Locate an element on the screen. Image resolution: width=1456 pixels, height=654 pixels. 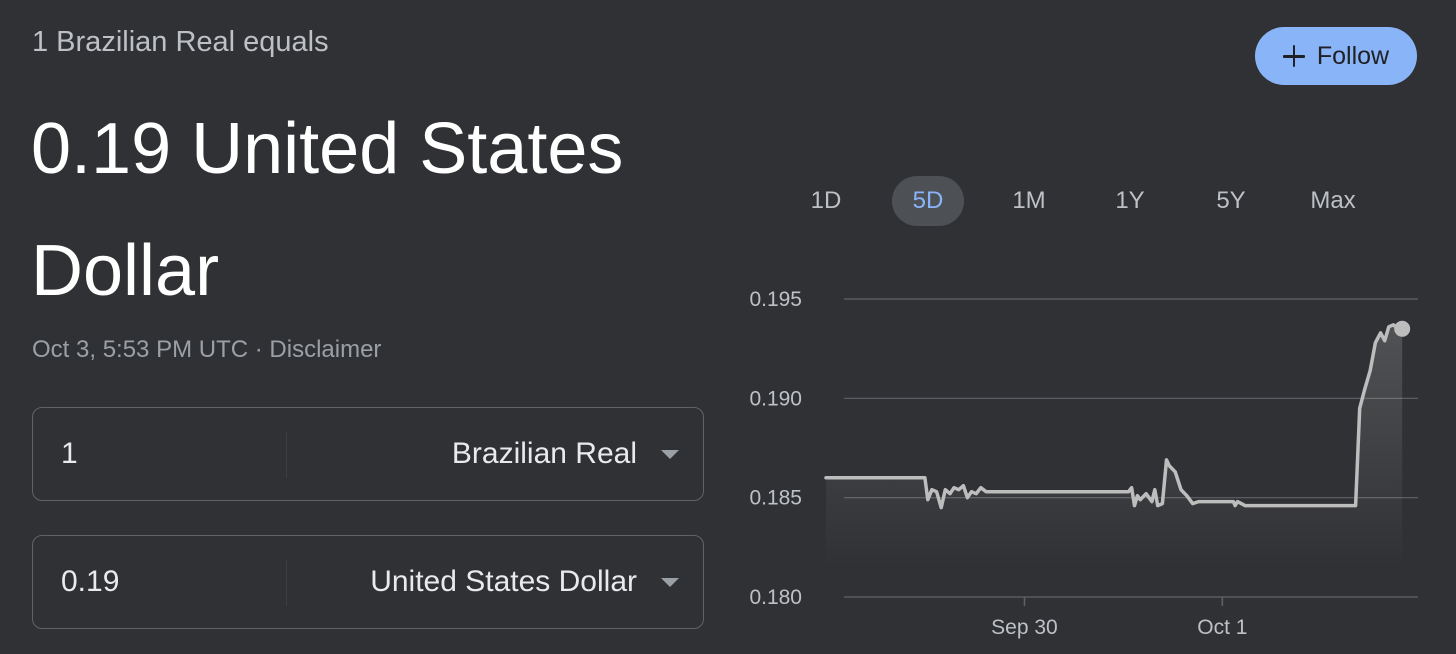
x-tick-label: Oct 1 is located at coordinates (1222, 627).